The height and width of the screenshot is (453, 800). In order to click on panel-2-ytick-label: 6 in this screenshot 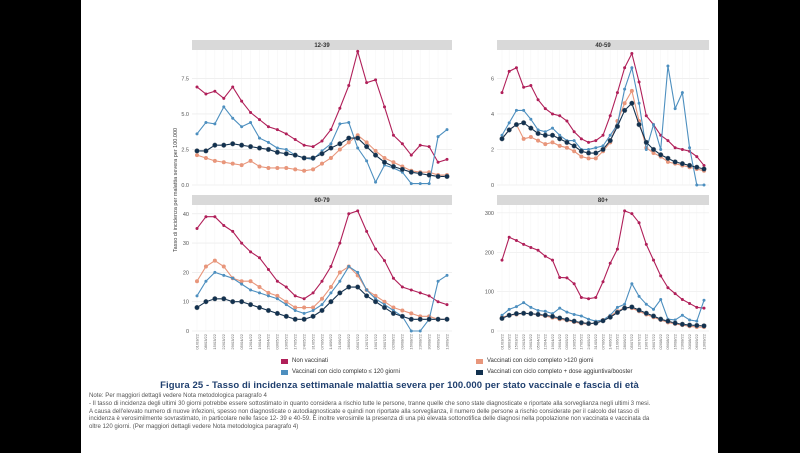, I will do `click(492, 79)`.